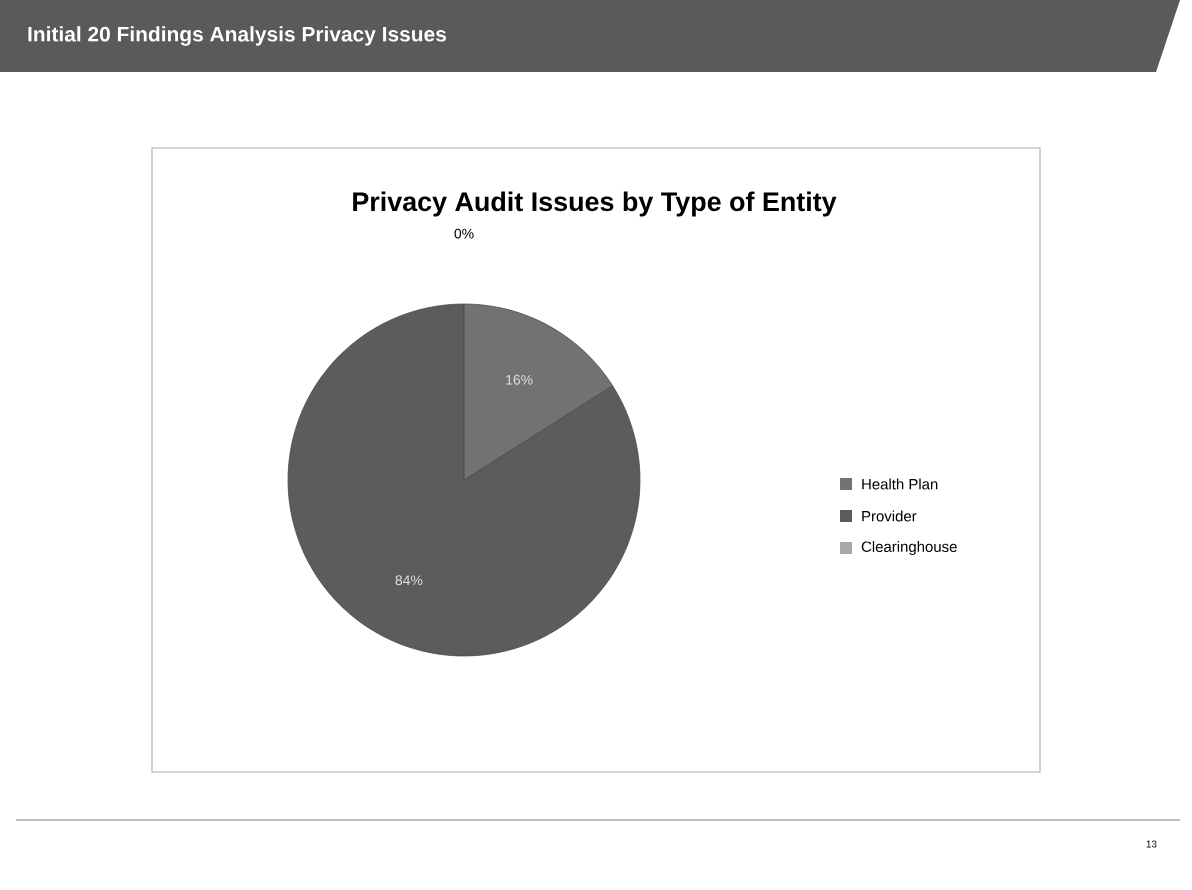  Describe the element at coordinates (237, 36) in the screenshot. I see `chart-subtitle: Initial 20 Findings Analysis Privacy Issues` at that location.